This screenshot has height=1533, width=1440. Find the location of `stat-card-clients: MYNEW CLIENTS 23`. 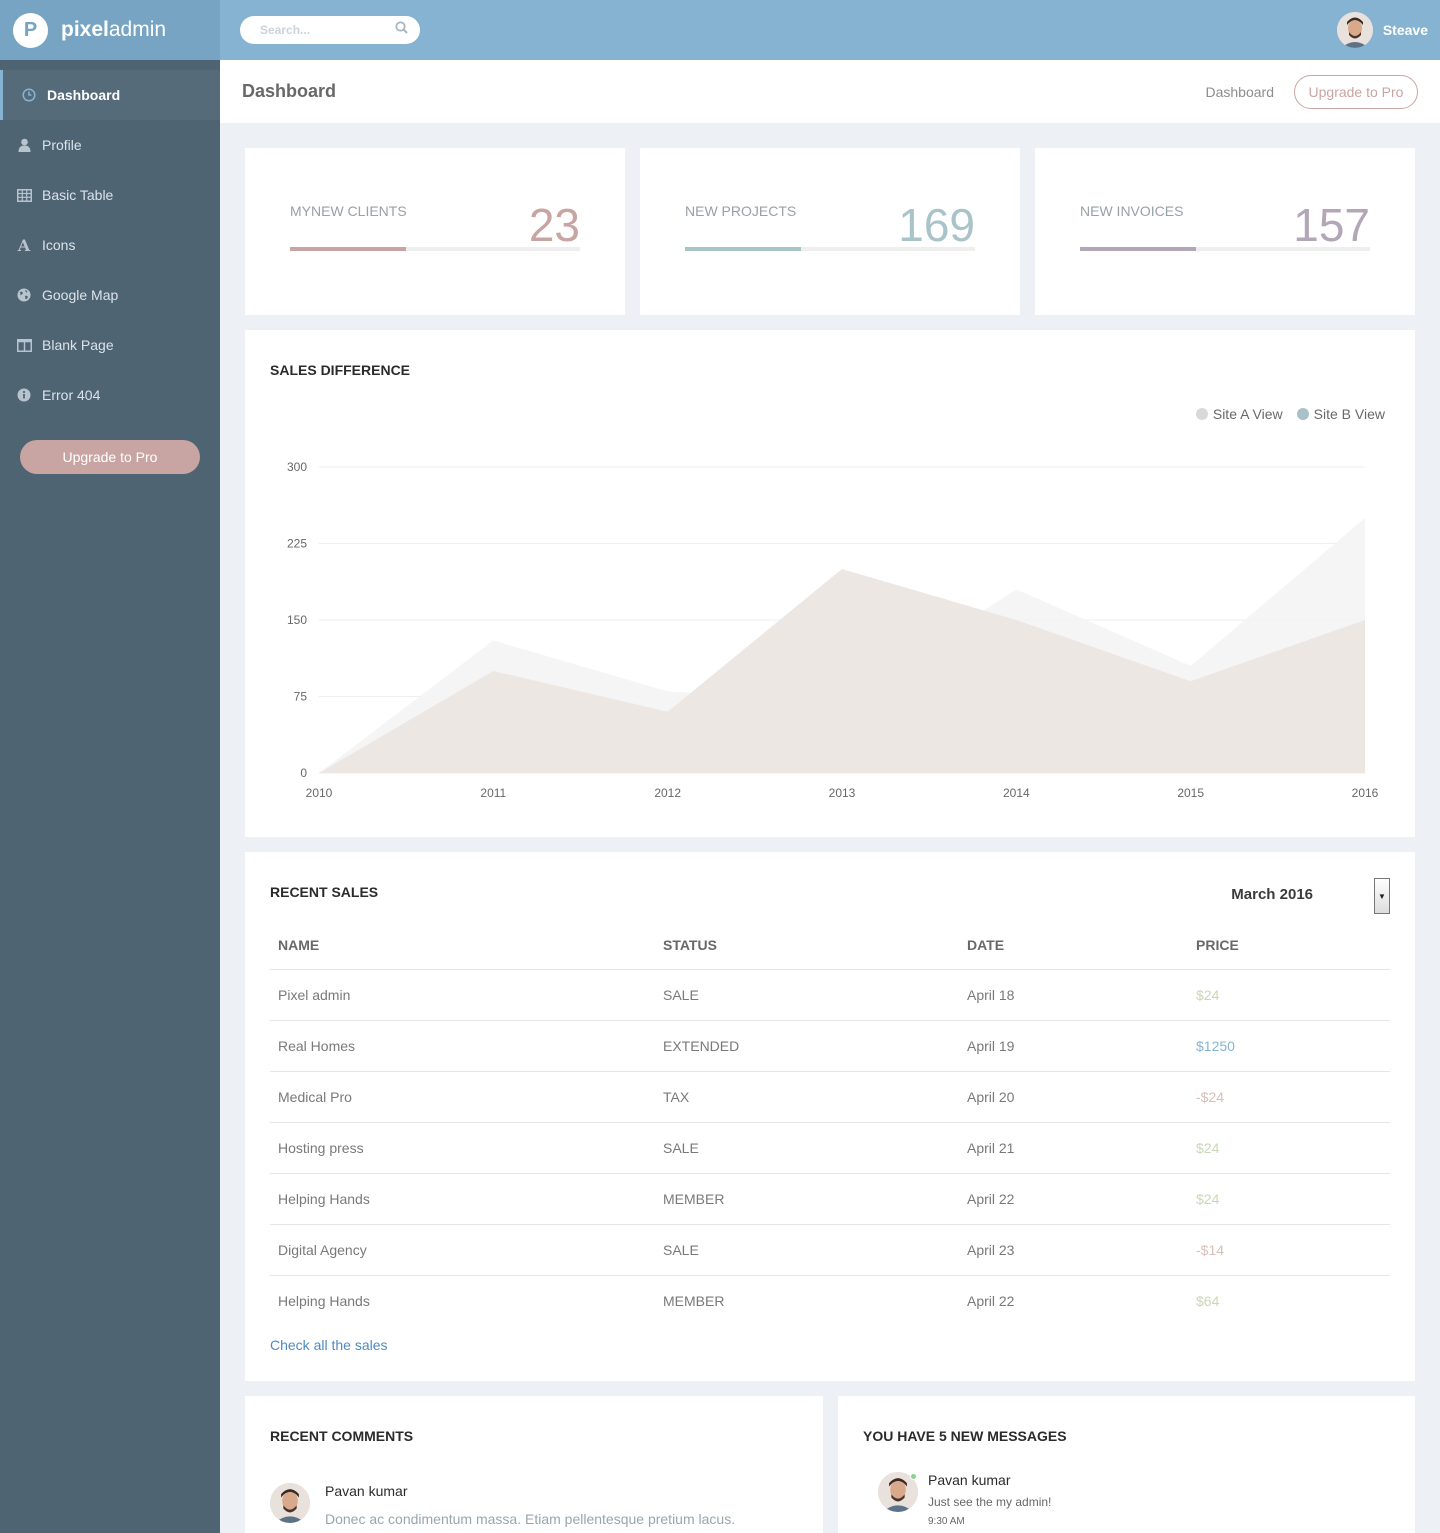

stat-card-clients: MYNEW CLIENTS 23 is located at coordinates (435, 231).